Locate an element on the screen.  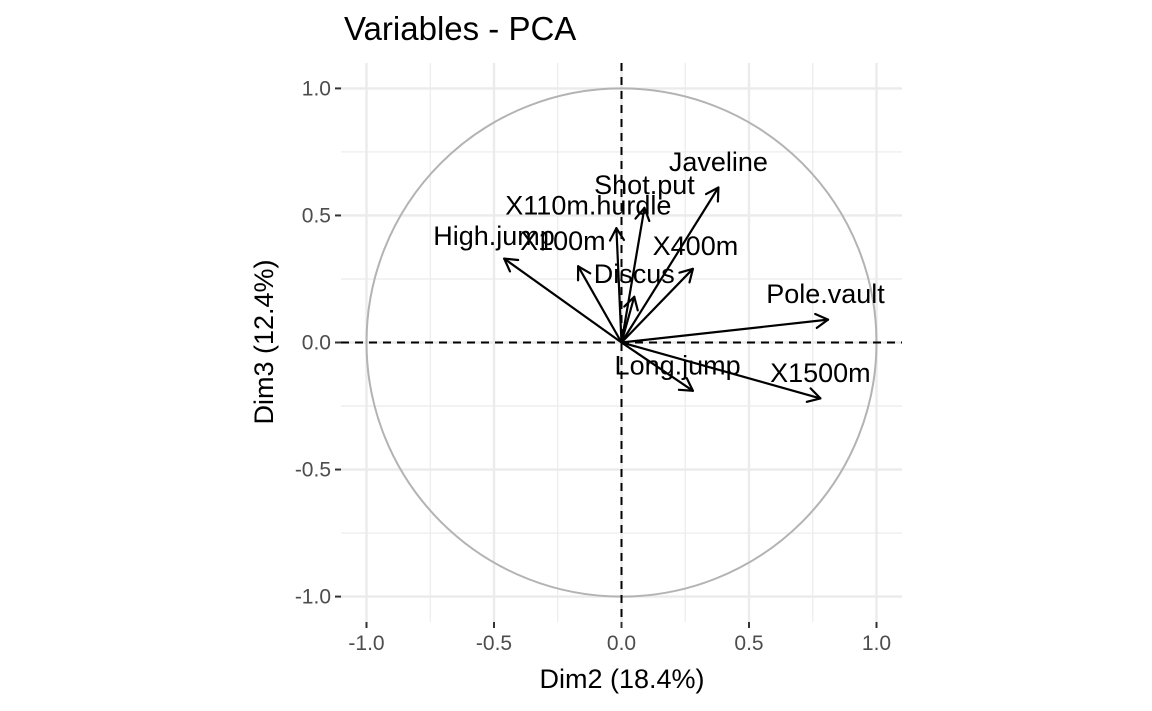
variable-label: High.jump is located at coordinates (494, 236).